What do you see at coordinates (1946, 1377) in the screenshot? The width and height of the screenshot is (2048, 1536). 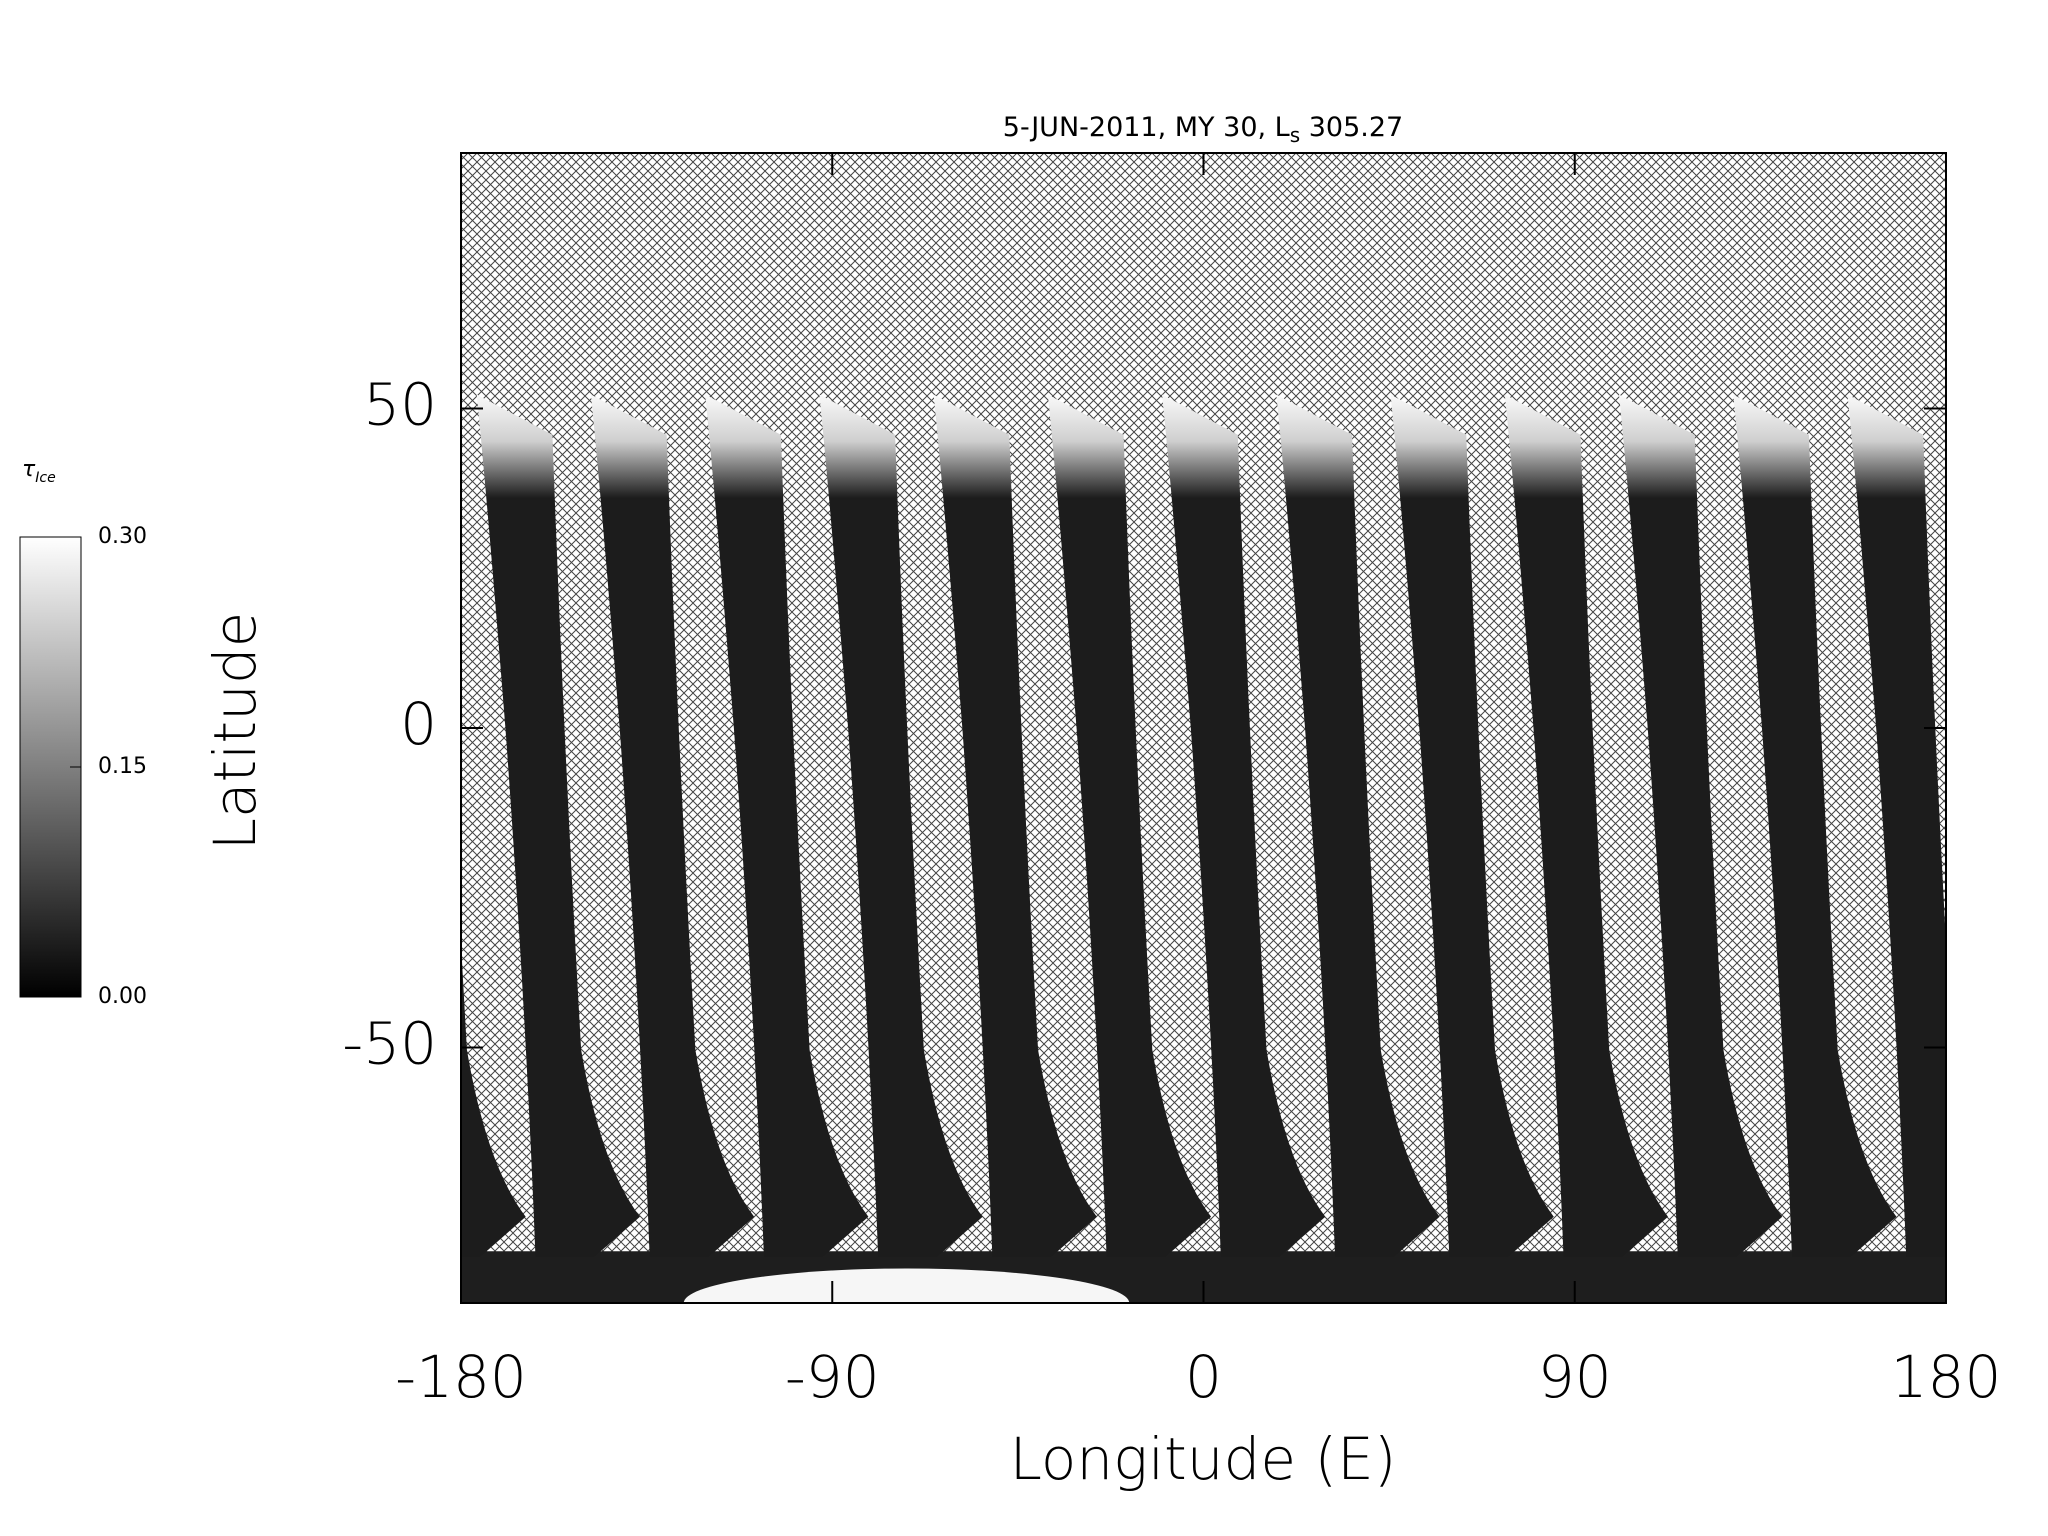 I see `x-tick-label: 180` at bounding box center [1946, 1377].